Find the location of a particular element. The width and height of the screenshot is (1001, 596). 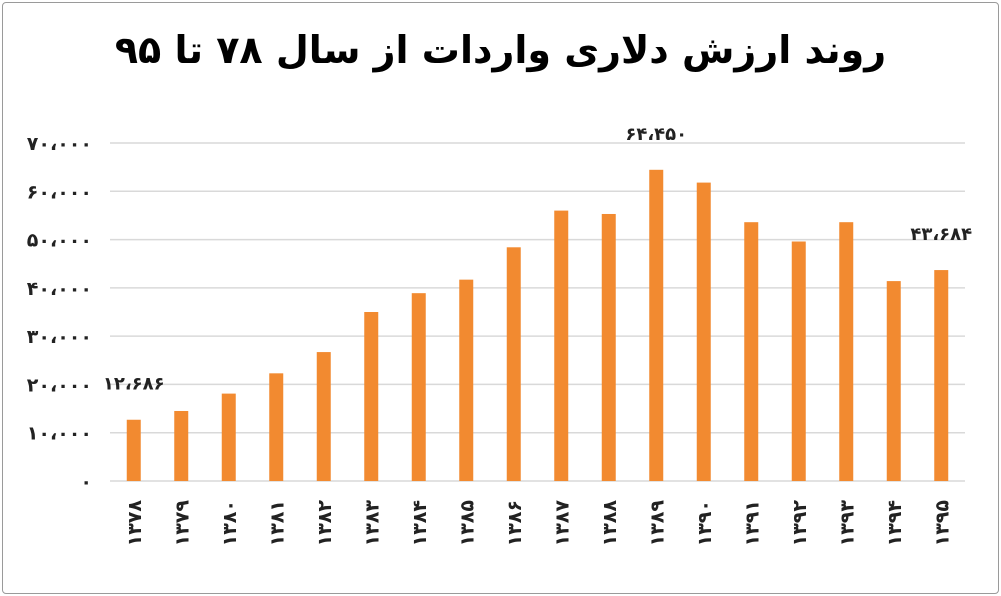

y-tick-label: ۳۰،۰۰۰ is located at coordinates (59, 337).